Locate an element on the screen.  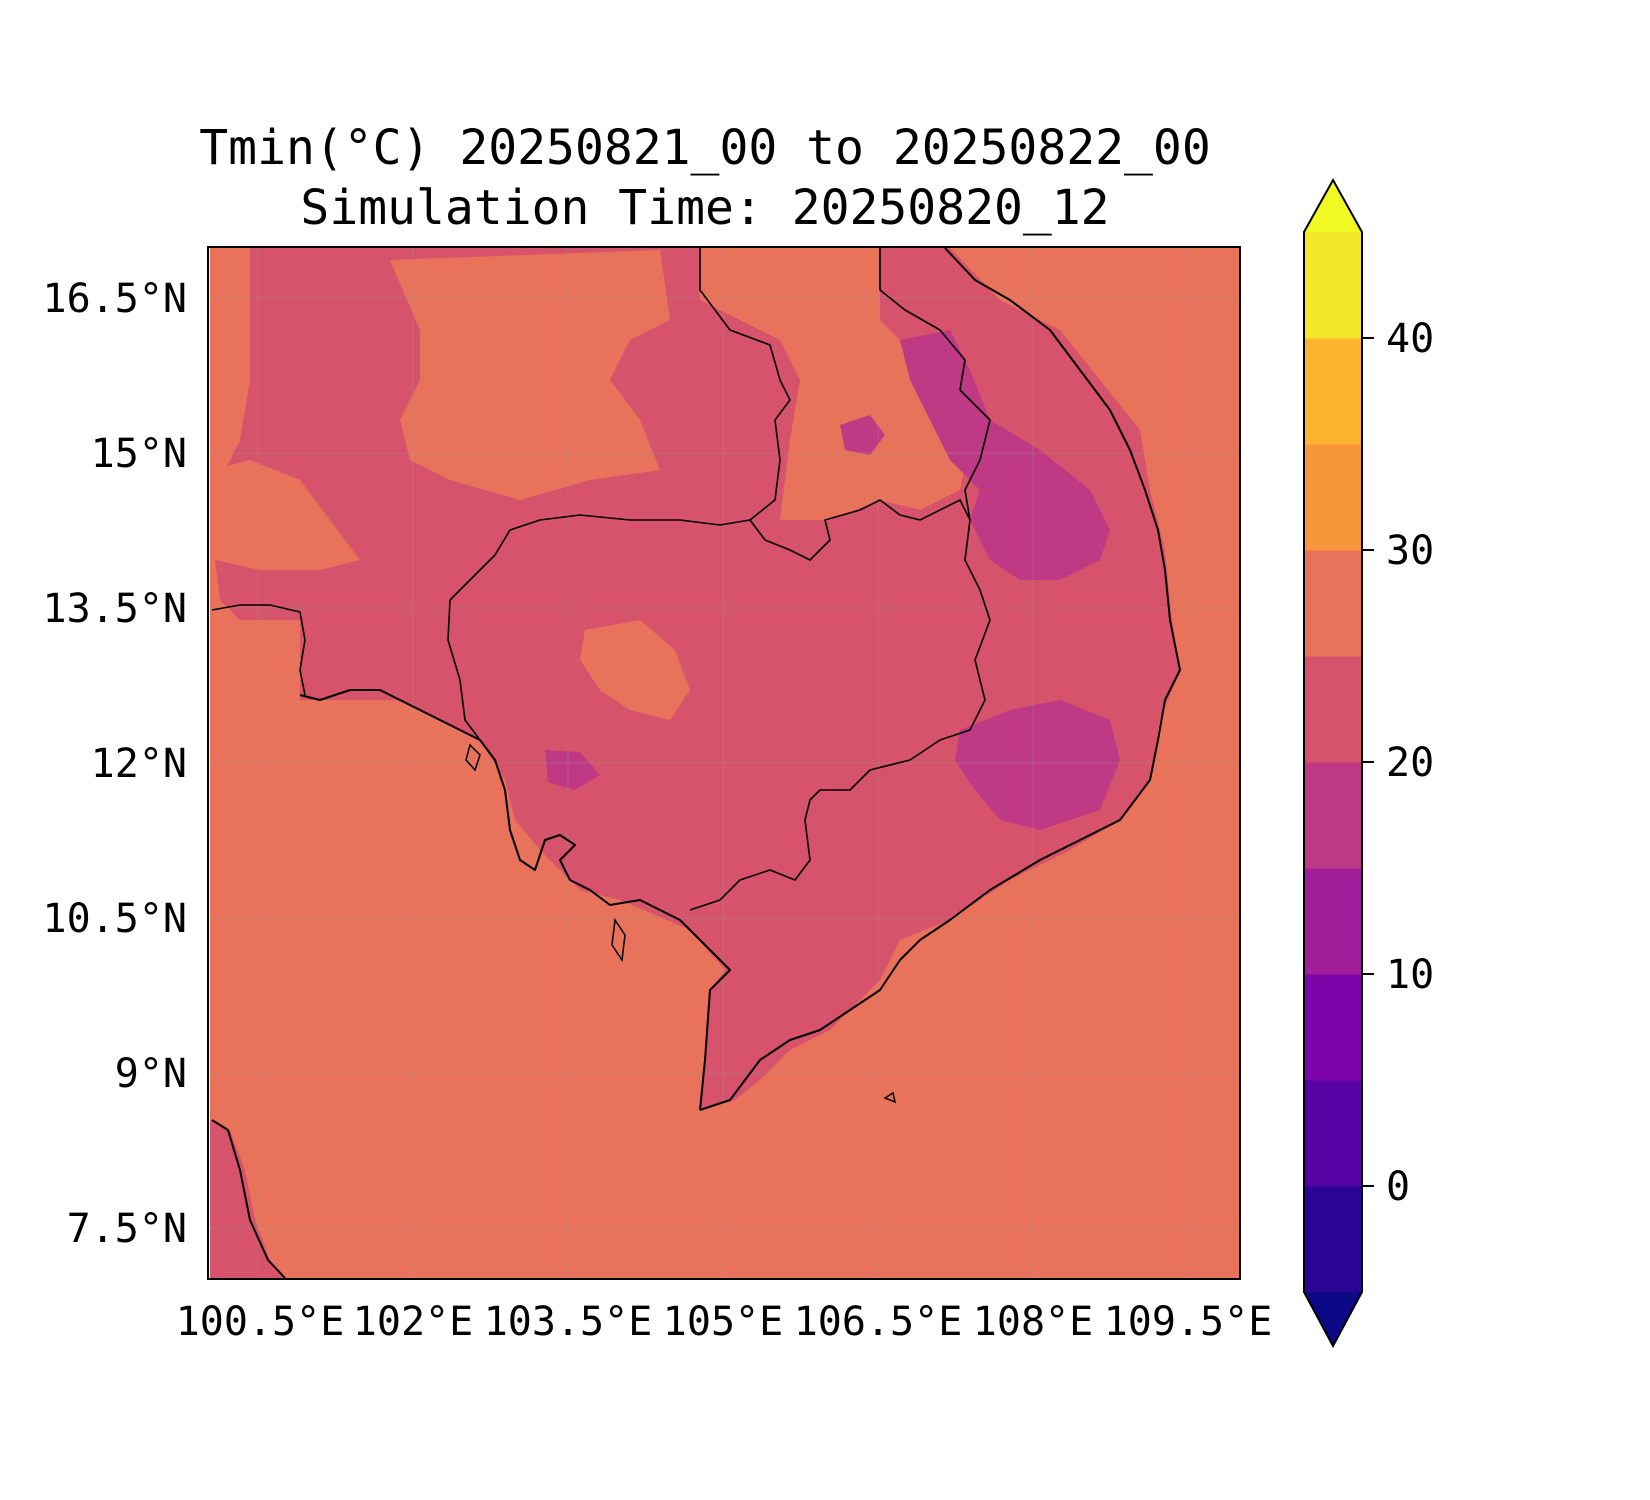
lon-tick-label: 100.5°E is located at coordinates (260, 1322).